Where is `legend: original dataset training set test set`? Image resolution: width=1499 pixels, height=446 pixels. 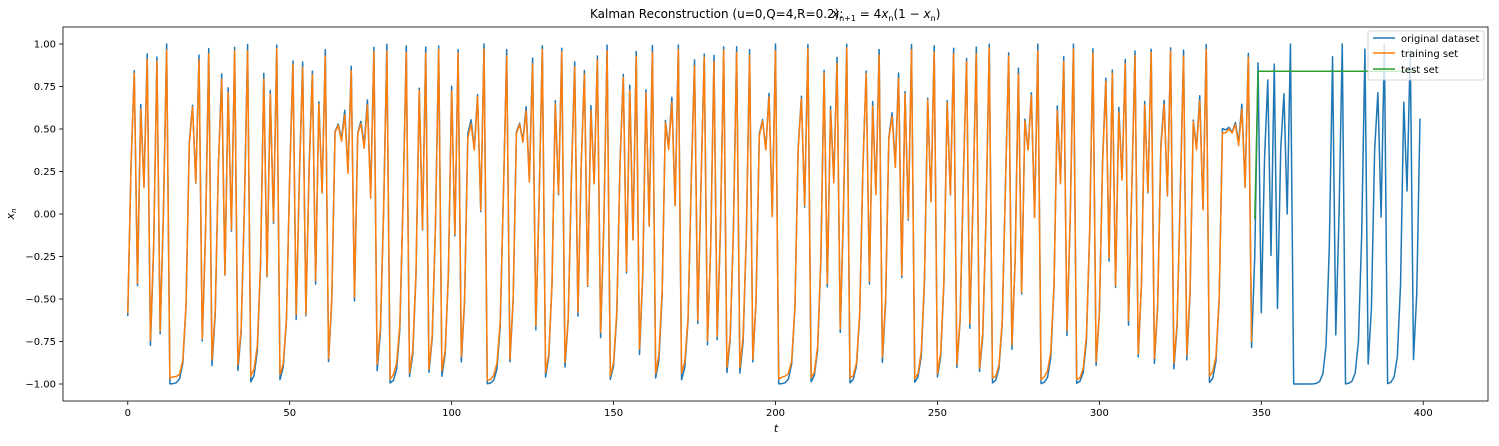
legend: original dataset training set test set is located at coordinates (1426, 55).